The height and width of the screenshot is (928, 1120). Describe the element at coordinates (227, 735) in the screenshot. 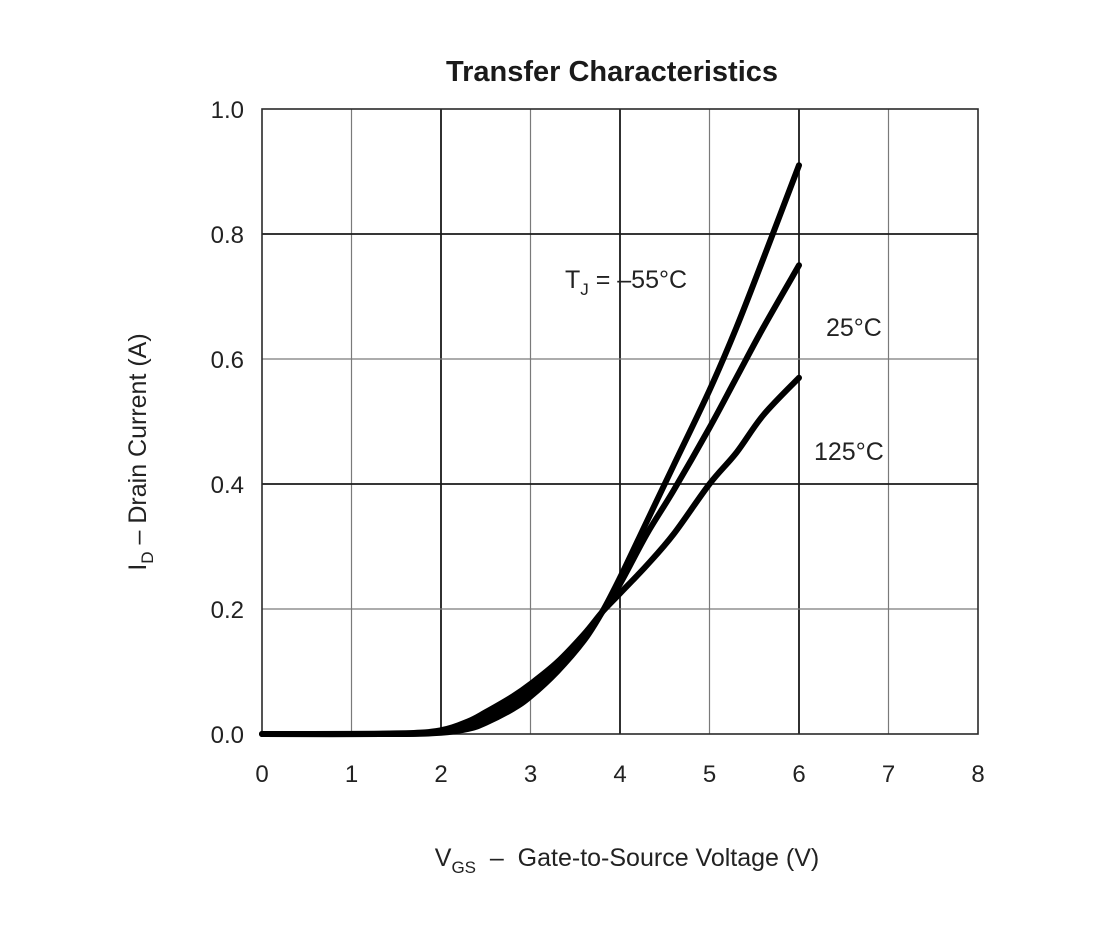

I see `y-tick-label-0: 0.0` at that location.